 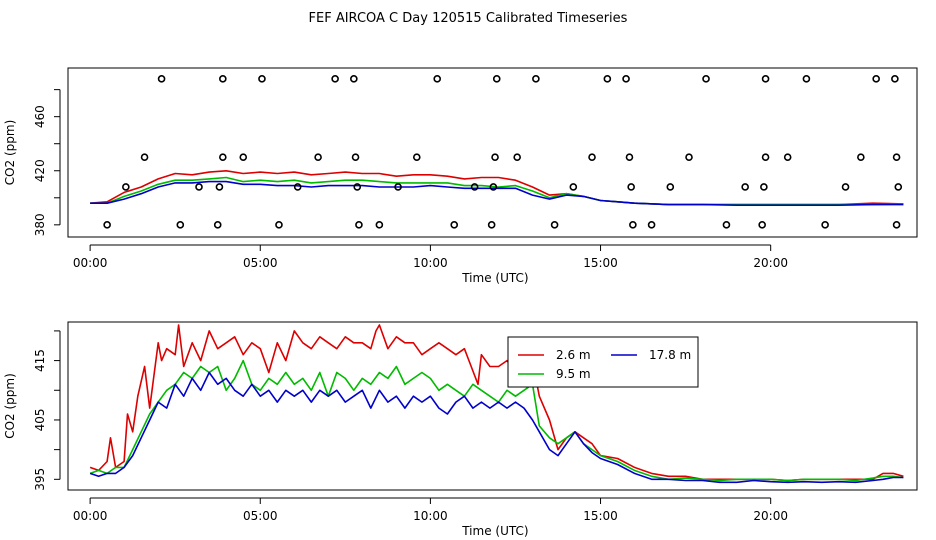 What do you see at coordinates (573, 374) in the screenshot?
I see `legend-label: 9.5 m` at bounding box center [573, 374].